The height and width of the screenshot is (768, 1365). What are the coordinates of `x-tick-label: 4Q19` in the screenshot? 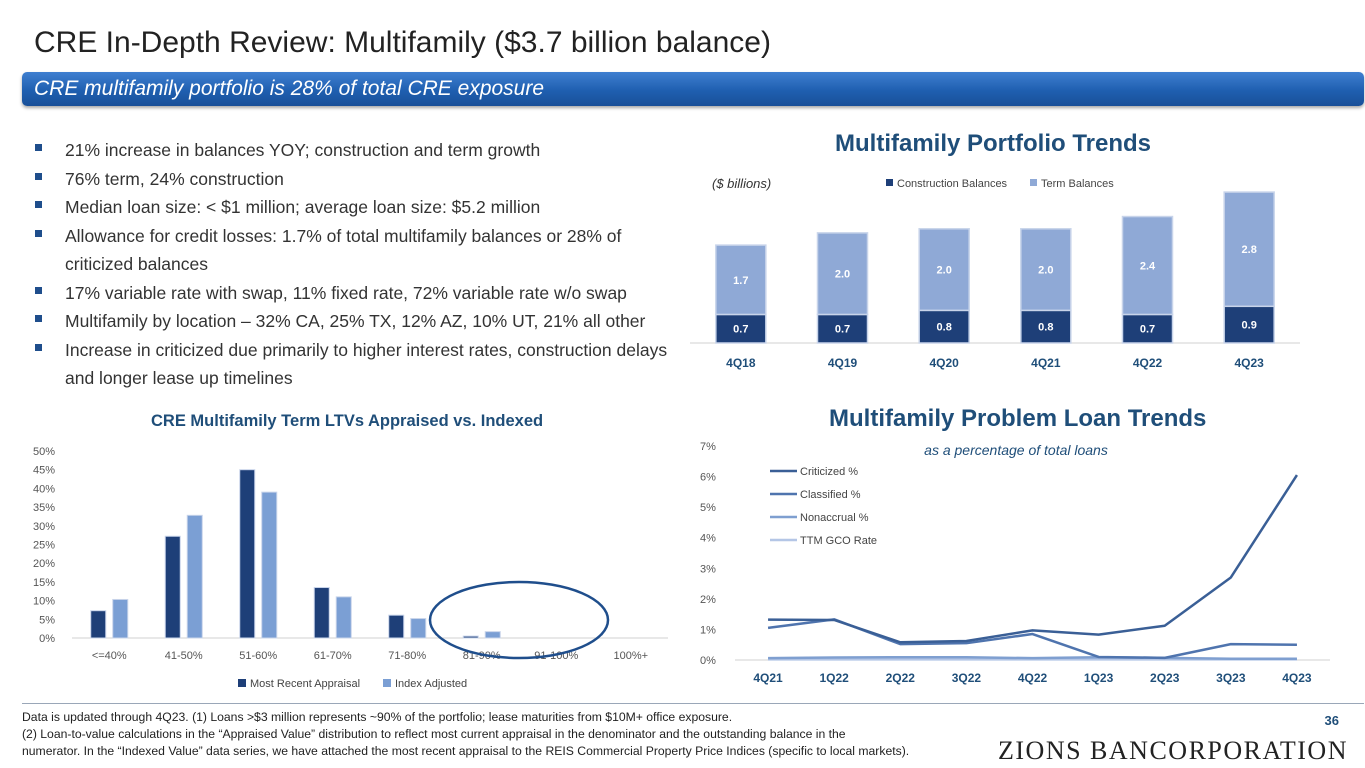 It's located at (843, 363).